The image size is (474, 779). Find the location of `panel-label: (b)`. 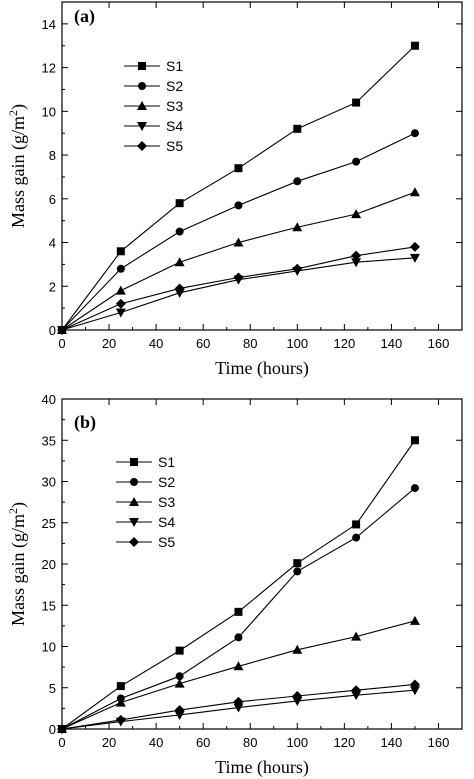

panel-label: (b) is located at coordinates (85, 422).